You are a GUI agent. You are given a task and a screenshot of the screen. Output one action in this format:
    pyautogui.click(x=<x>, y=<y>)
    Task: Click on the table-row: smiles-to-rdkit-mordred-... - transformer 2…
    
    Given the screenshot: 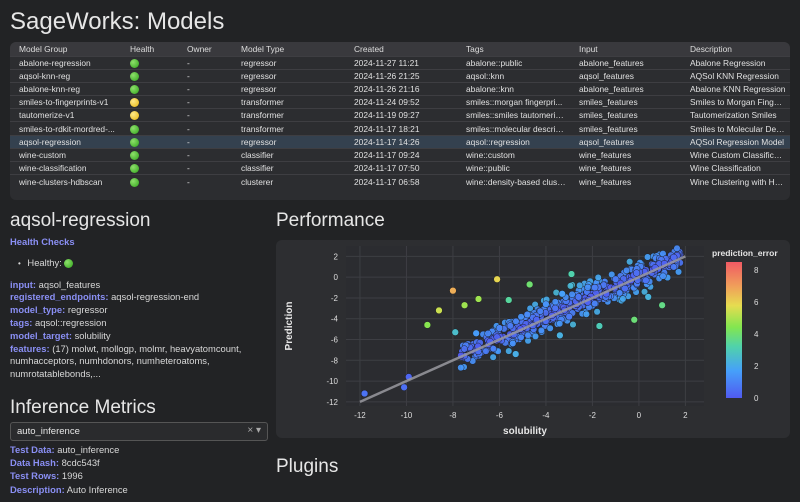 What is the action you would take?
    pyautogui.click(x=400, y=128)
    